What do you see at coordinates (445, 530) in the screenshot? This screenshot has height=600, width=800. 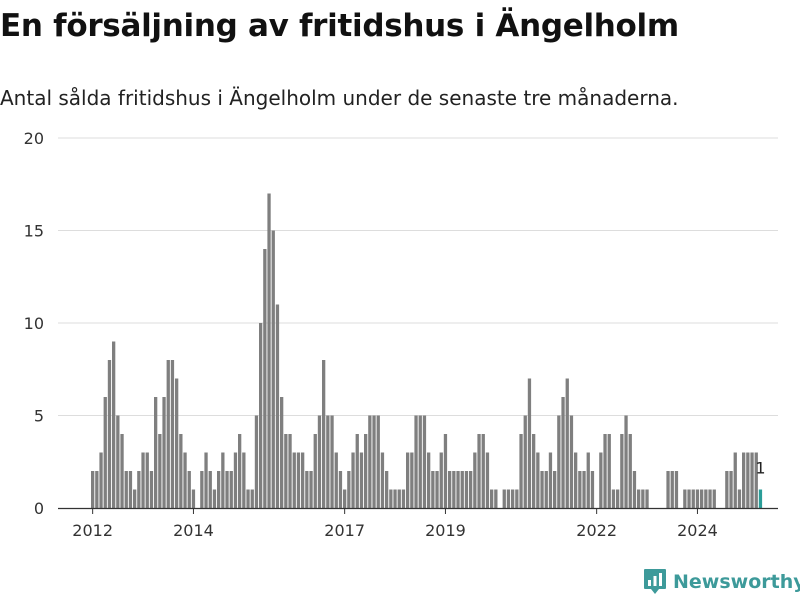 I see `x-tick-label: 2019` at bounding box center [445, 530].